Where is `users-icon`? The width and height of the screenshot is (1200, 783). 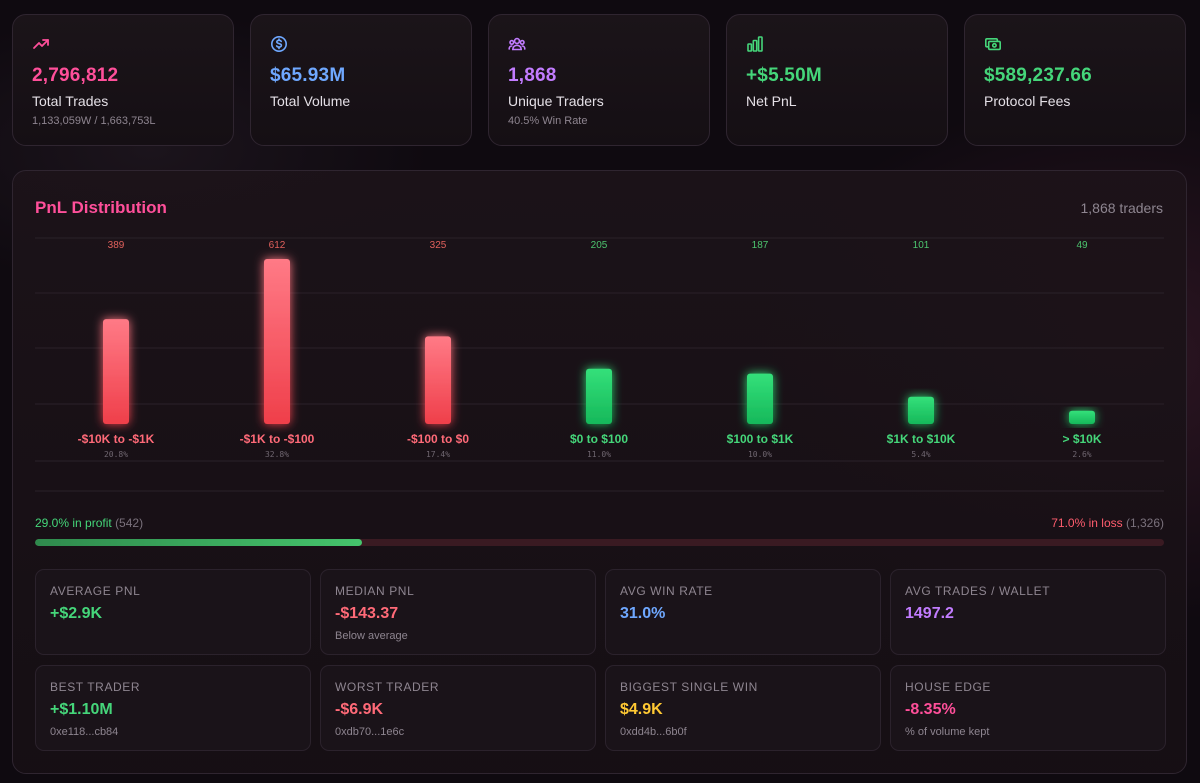
users-icon is located at coordinates (517, 44).